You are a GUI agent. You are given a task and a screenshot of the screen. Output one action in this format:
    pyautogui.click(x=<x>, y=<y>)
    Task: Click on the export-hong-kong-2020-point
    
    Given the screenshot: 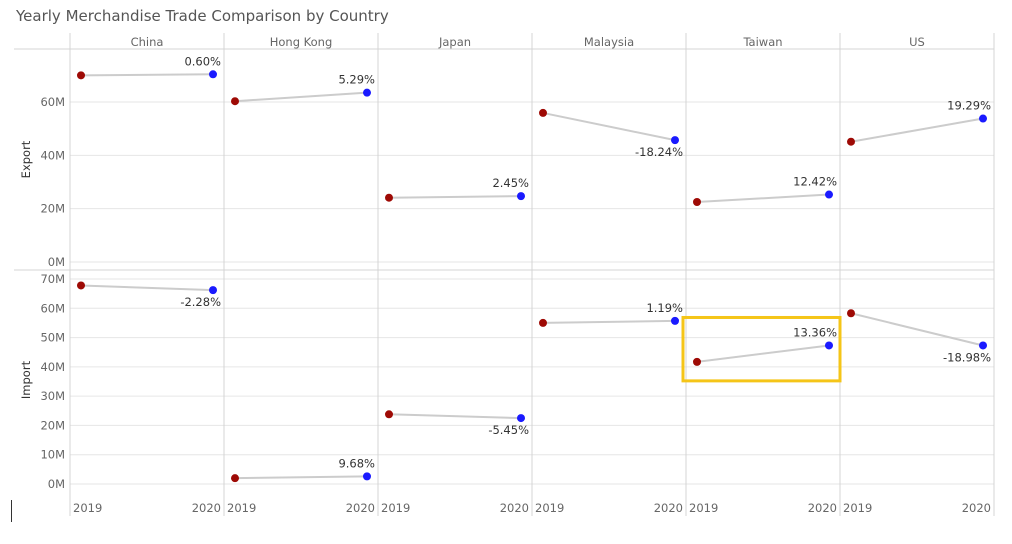 What is the action you would take?
    pyautogui.click(x=367, y=92)
    